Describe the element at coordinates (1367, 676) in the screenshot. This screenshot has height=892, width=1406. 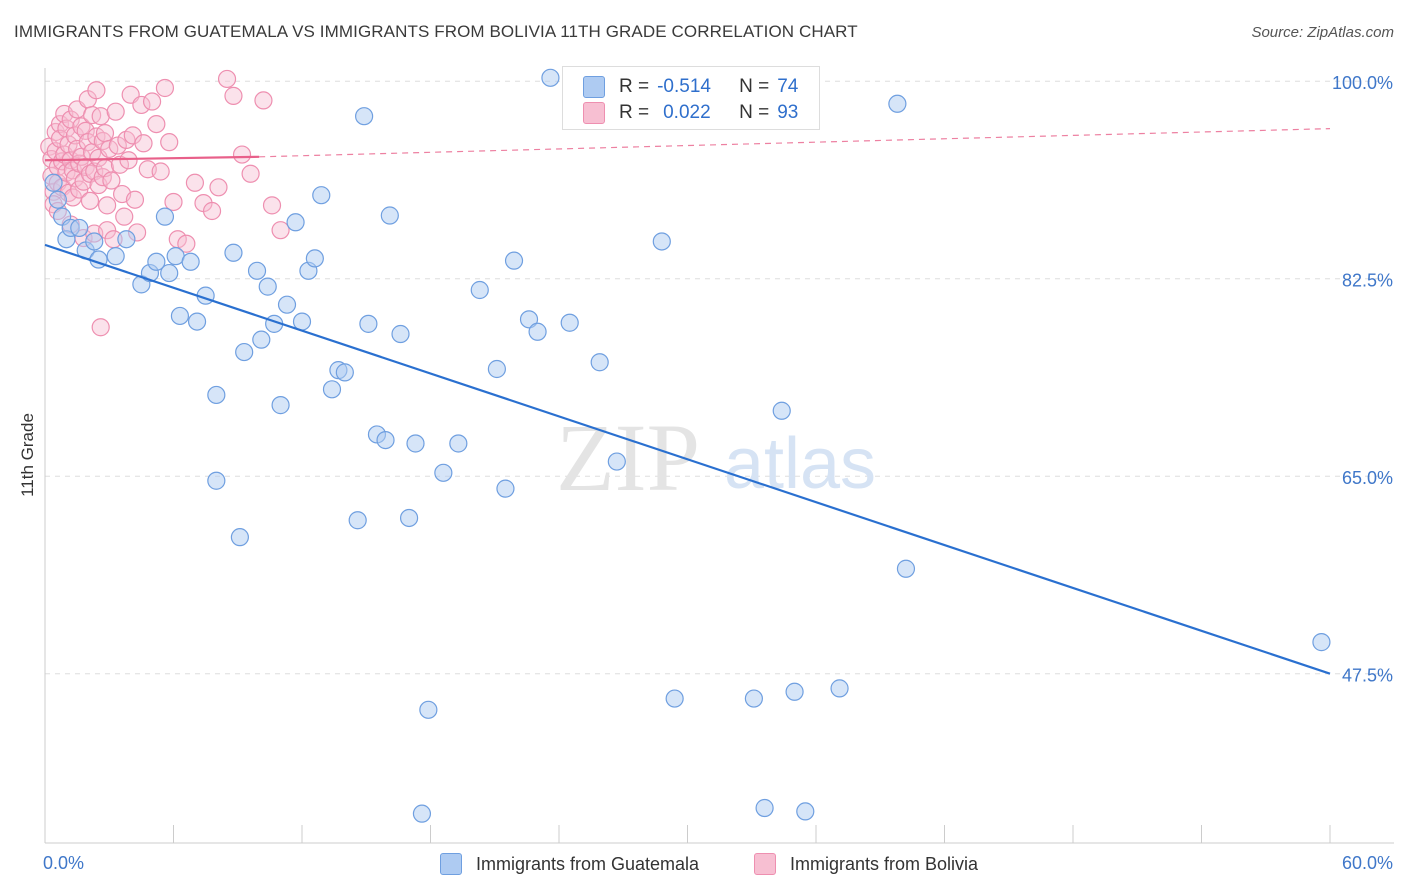
I see `y-tick-label: 47.5%` at that location.